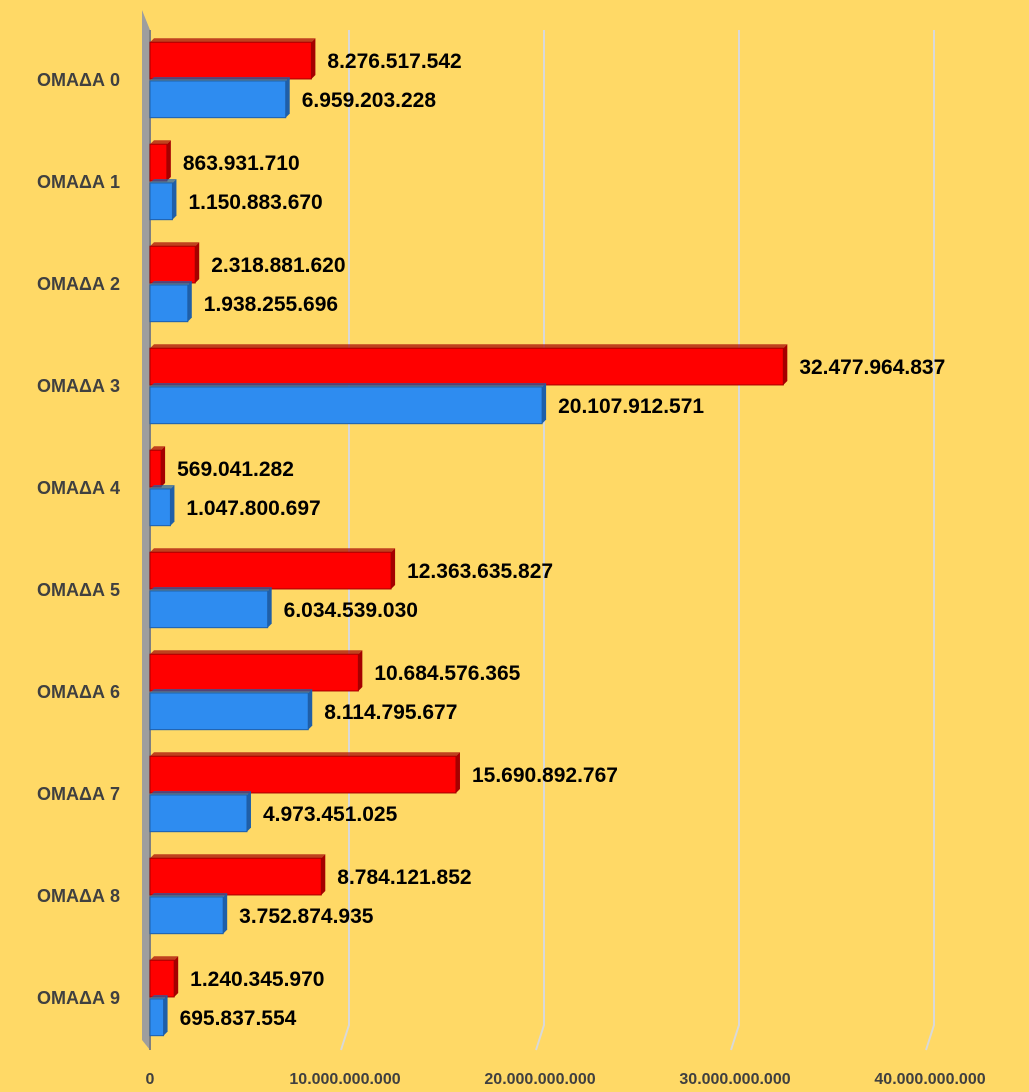 This screenshot has height=1092, width=1029. I want to click on y-tick-label: ΟΜΑΔΑ 5, so click(78, 590).